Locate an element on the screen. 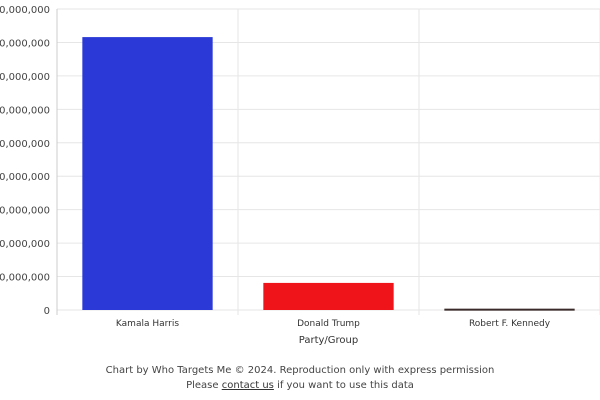 This screenshot has height=400, width=600. y-tick-label: 70,000,000 is located at coordinates (25, 77).